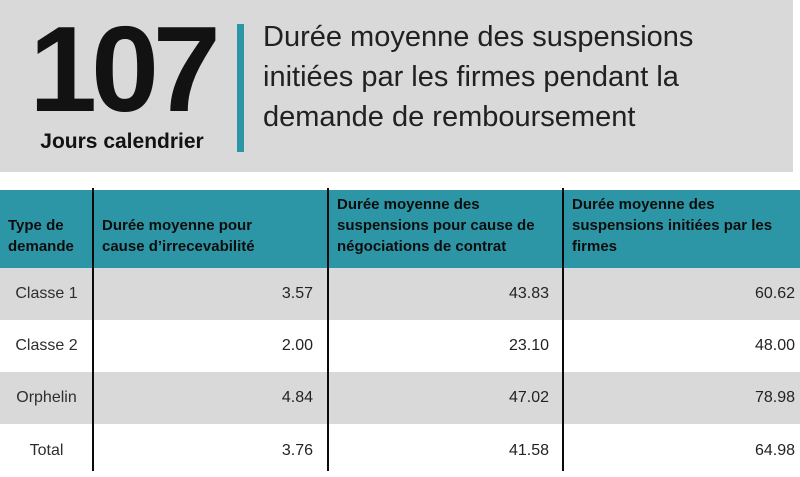 The width and height of the screenshot is (800, 477). What do you see at coordinates (774, 450) in the screenshot?
I see `cell-value: 64.98` at bounding box center [774, 450].